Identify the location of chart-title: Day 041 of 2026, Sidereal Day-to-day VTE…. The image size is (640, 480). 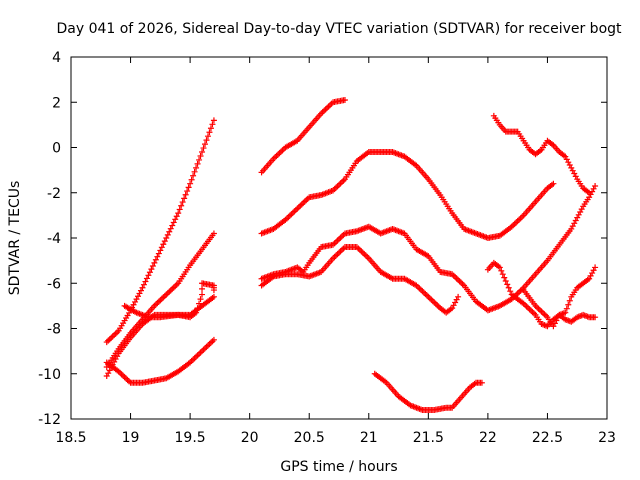
(339, 29).